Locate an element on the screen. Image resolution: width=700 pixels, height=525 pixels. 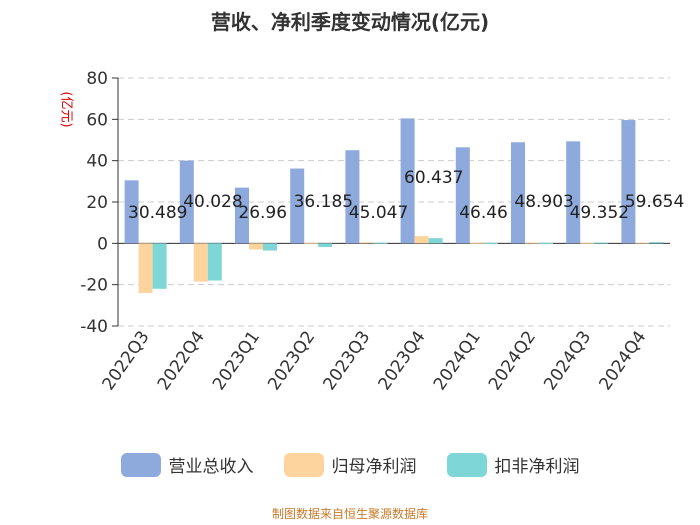
legend-swatch-revenue is located at coordinates (140, 464).